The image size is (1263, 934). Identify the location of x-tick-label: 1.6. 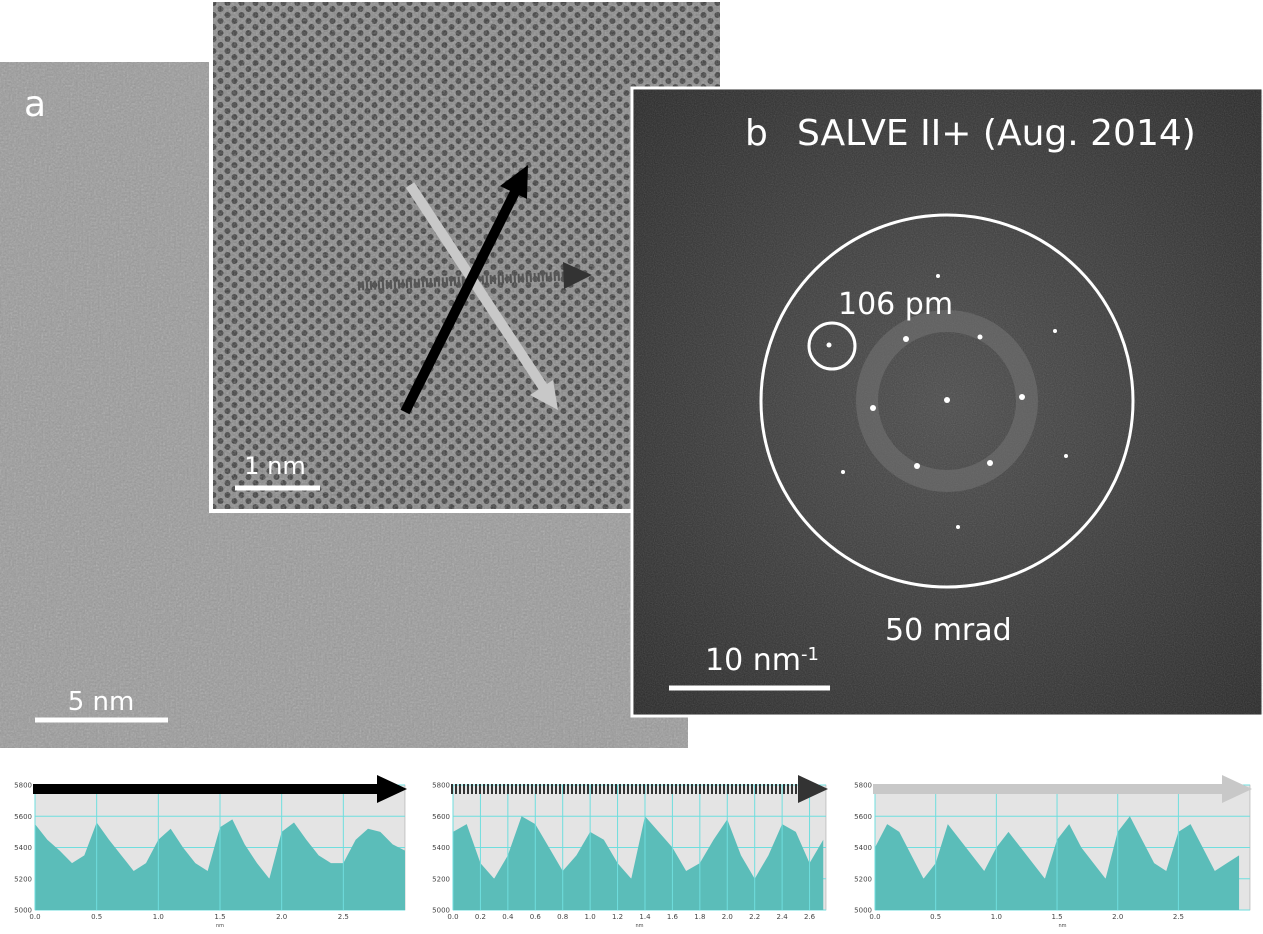
(673, 917).